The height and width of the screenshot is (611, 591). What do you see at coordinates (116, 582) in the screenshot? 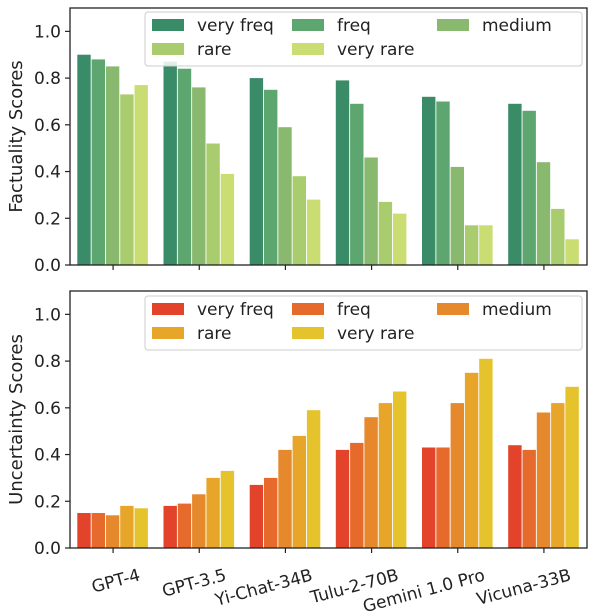
I see `x-tick-label: GPT-4` at bounding box center [116, 582].